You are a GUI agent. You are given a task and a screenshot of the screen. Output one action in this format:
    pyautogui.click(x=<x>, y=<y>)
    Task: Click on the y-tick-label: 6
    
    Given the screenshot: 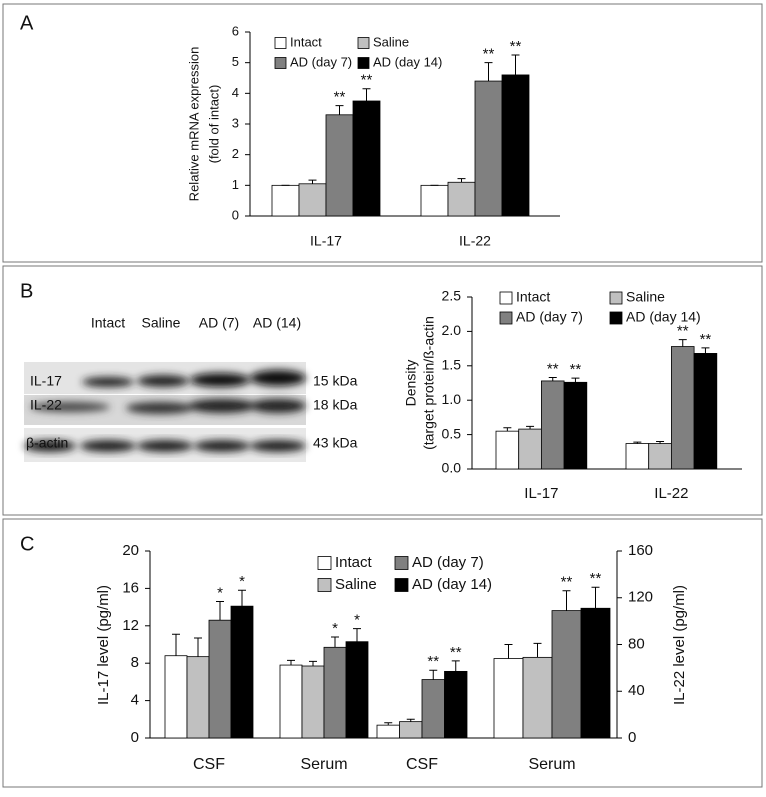 What is the action you would take?
    pyautogui.click(x=235, y=30)
    